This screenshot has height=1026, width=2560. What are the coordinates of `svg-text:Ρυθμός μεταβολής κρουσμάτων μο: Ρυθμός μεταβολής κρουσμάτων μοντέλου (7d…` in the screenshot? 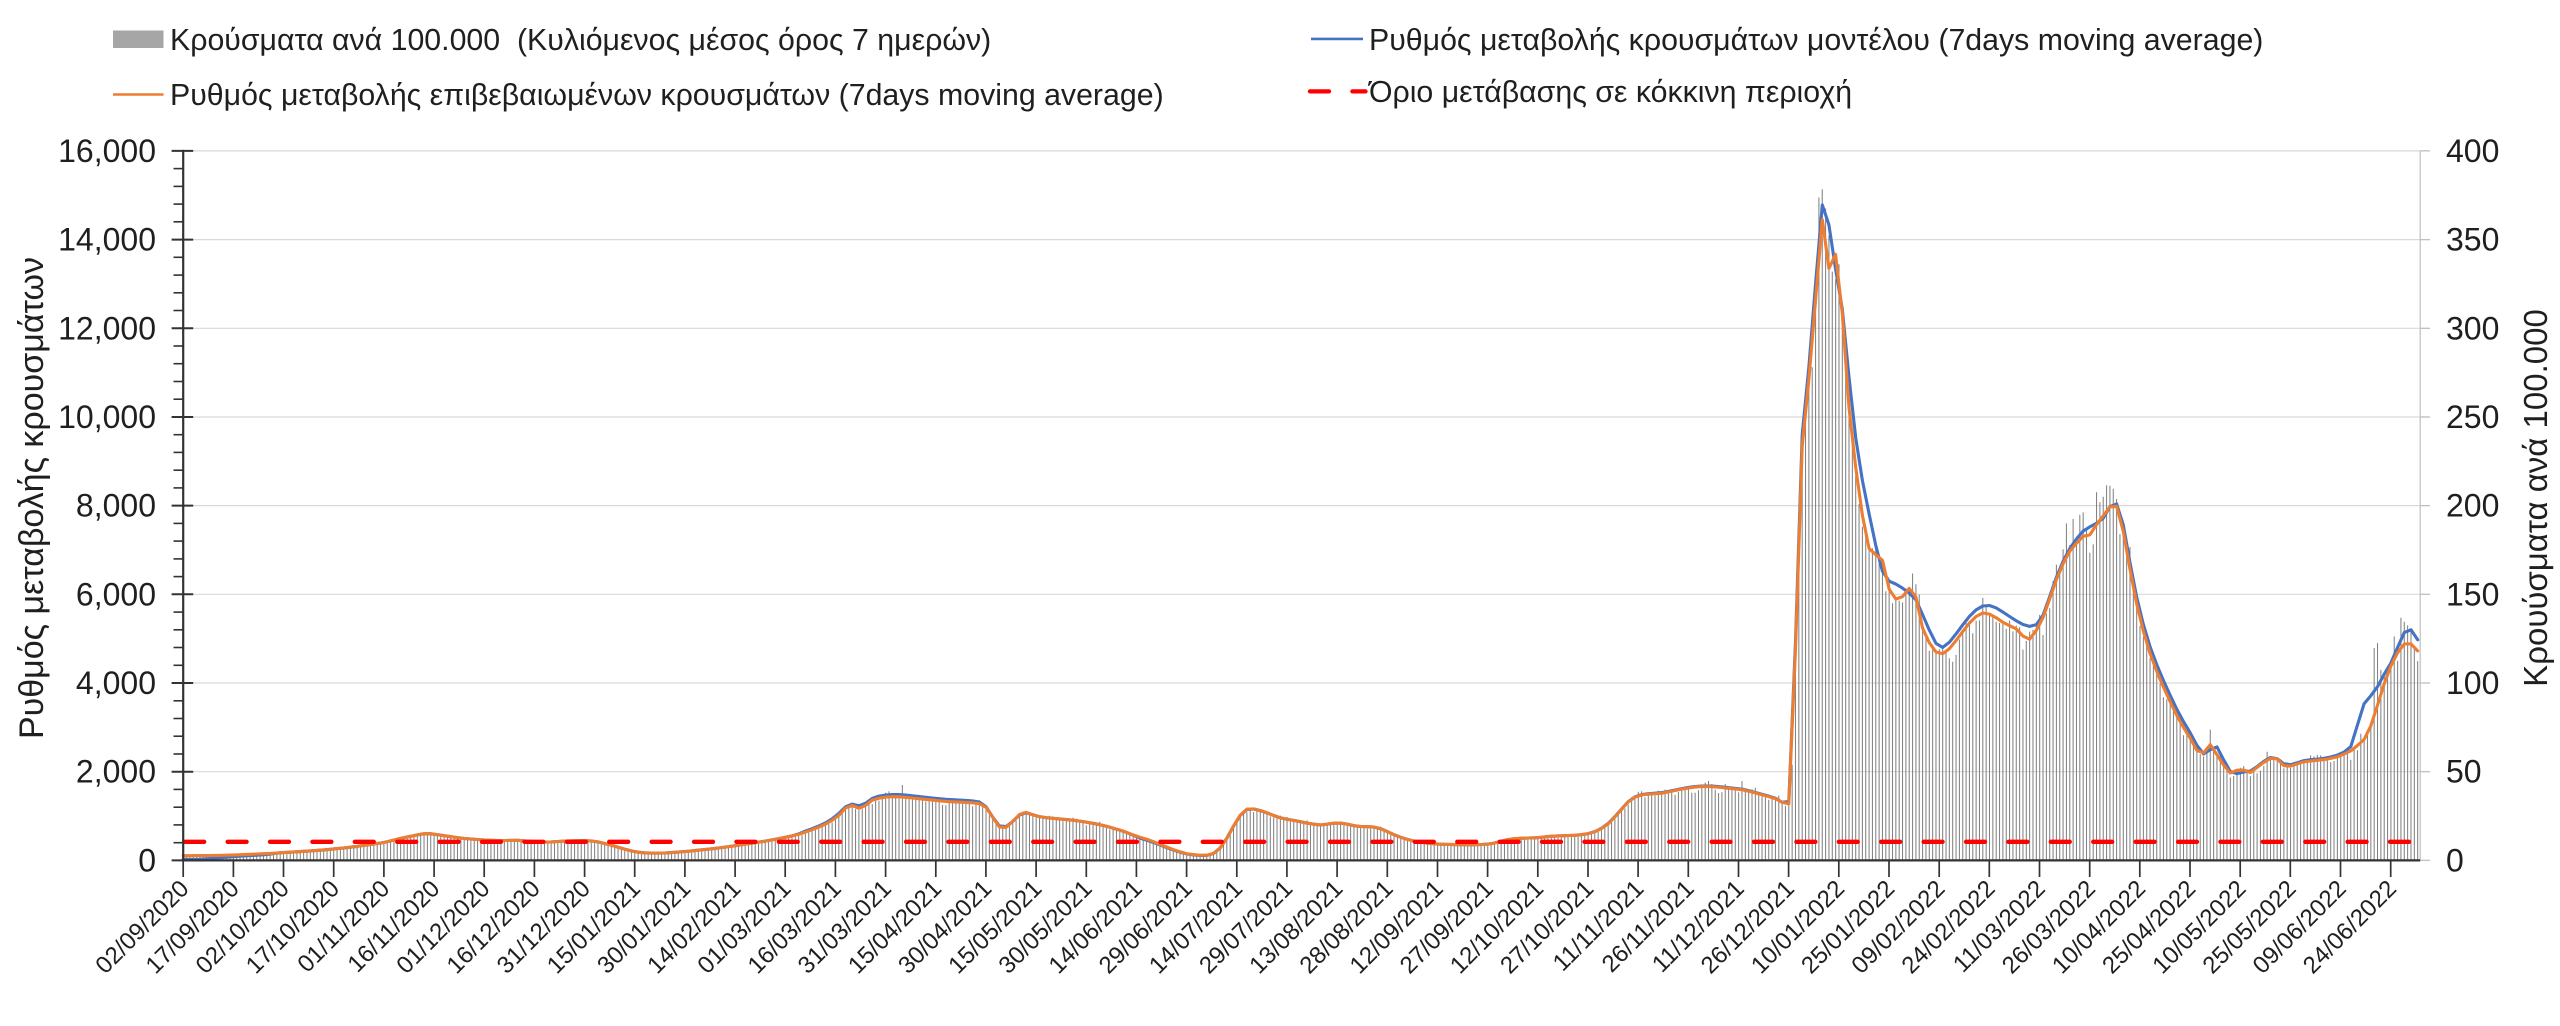 It's located at (1816, 40).